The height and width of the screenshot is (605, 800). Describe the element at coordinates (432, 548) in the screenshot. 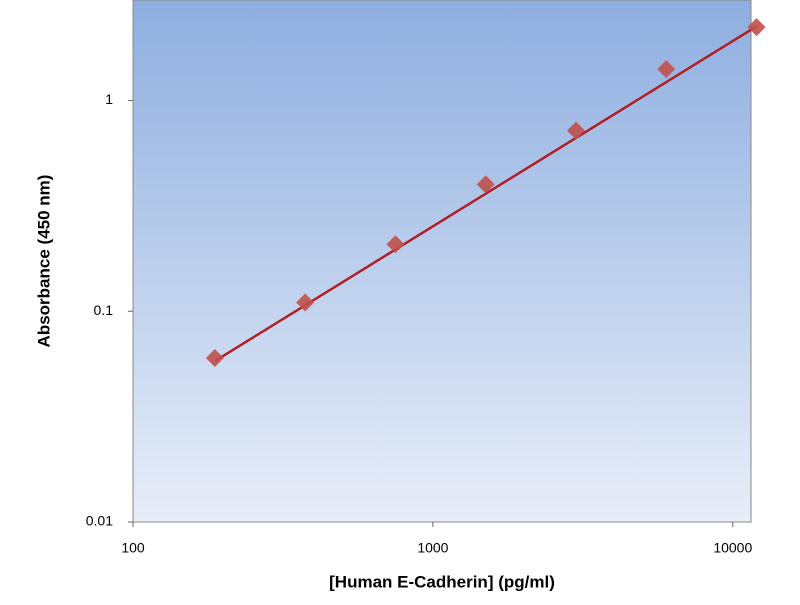

I see `x-tick-label: 1000` at that location.